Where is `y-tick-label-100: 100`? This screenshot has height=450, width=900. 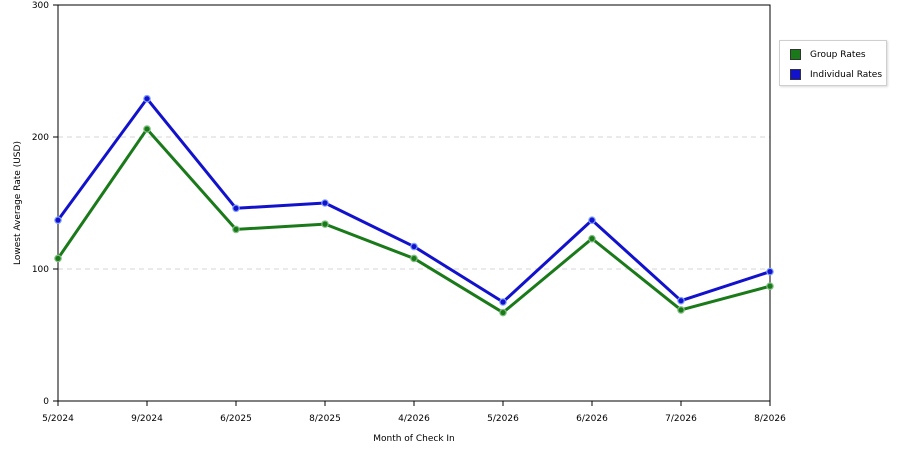 y-tick-label-100: 100 is located at coordinates (40, 270).